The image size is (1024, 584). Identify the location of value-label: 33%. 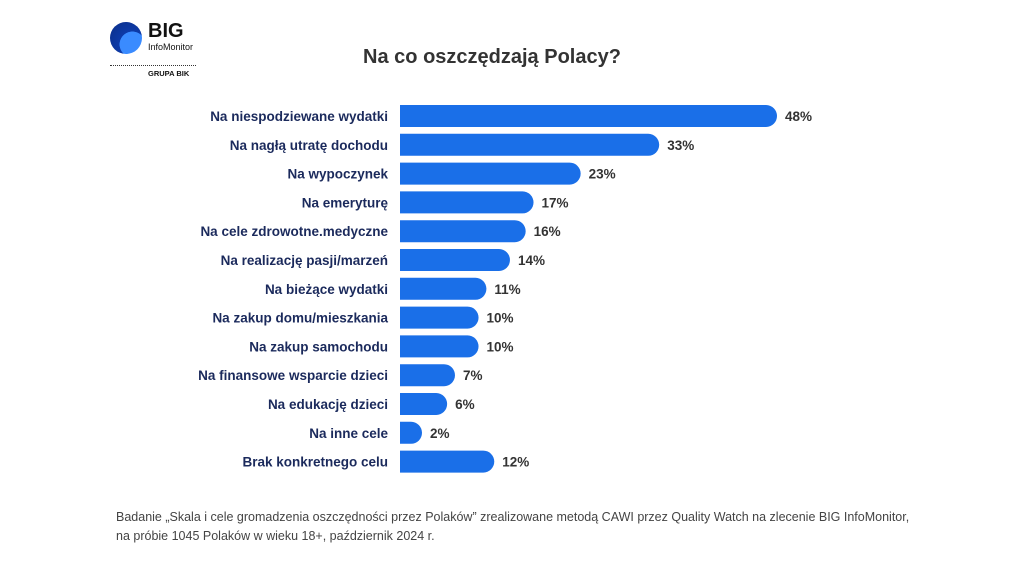
(680, 145).